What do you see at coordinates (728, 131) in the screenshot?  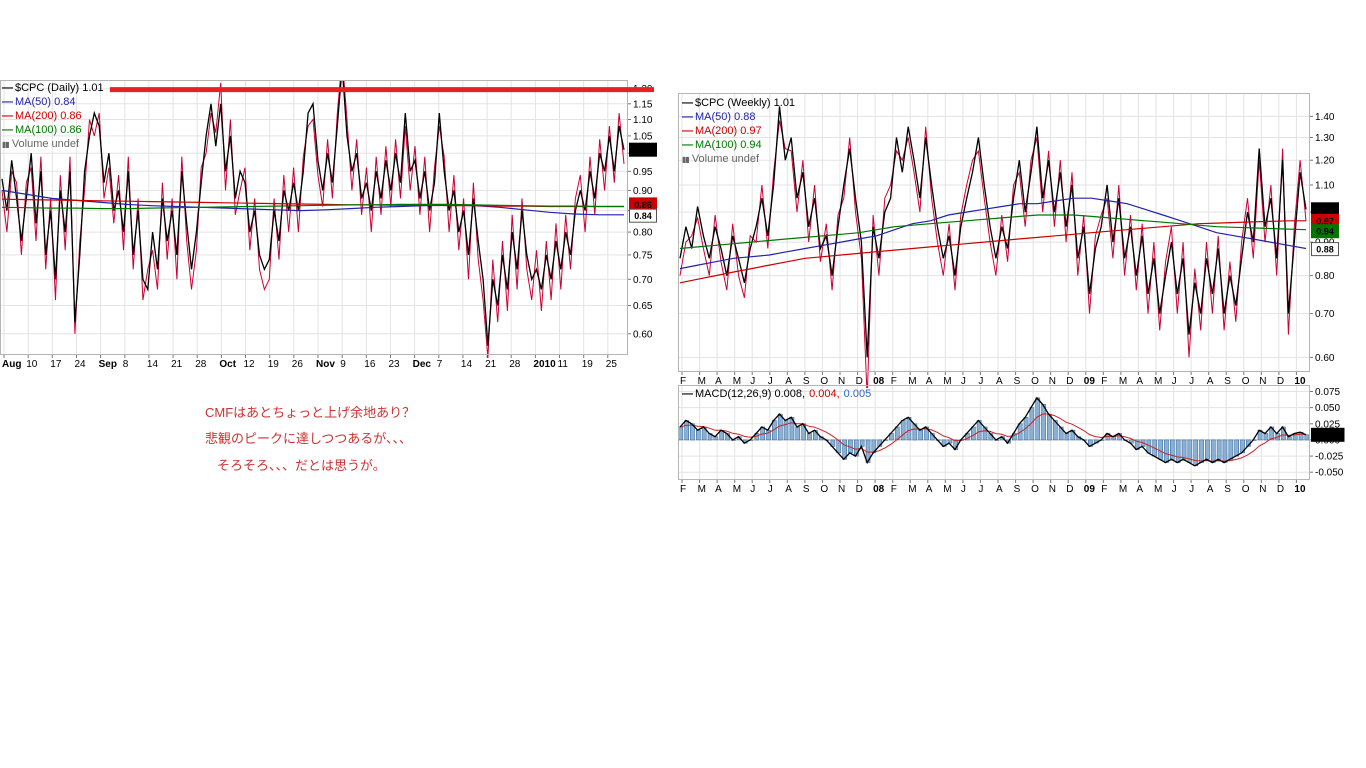 I see `legend-label: MA(200) 0.97` at bounding box center [728, 131].